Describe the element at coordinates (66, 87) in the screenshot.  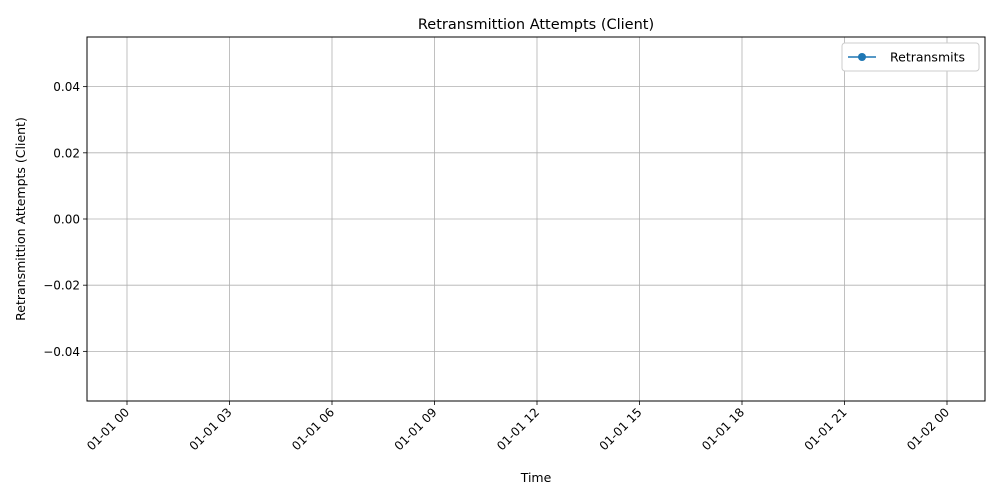
I see `y-tick-label: 0.04` at that location.